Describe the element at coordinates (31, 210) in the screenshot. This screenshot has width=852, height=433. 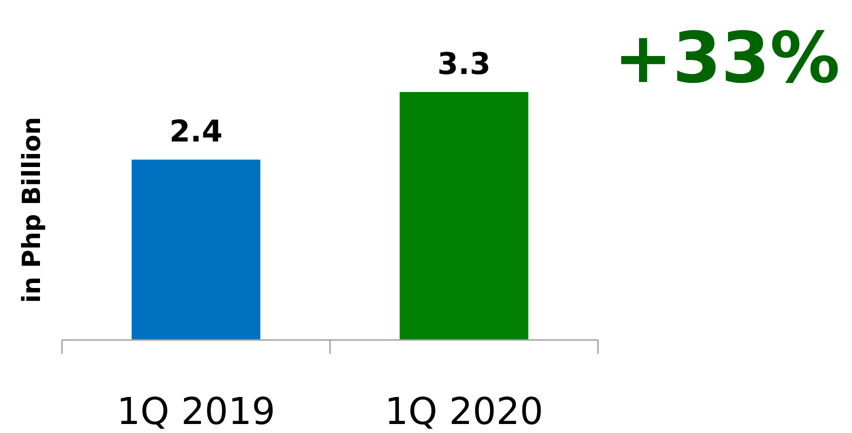
I see `y-axis-title: in Php Billion` at that location.